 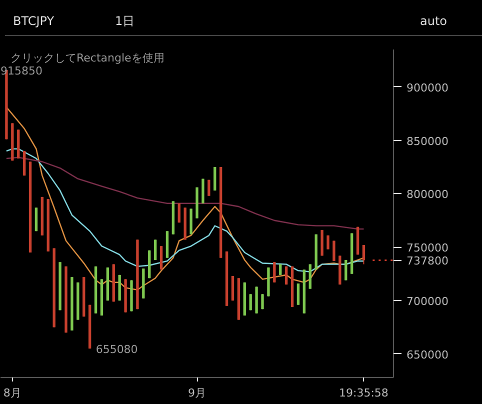 What do you see at coordinates (117, 349) in the screenshot?
I see `annotation: 655080` at bounding box center [117, 349].